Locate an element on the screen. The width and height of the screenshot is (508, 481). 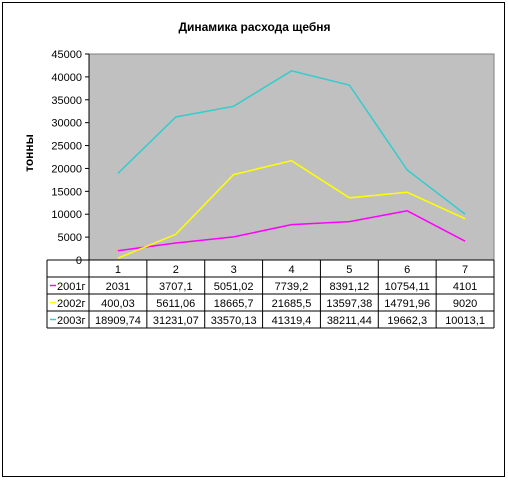
data-label: 33570,13 is located at coordinates (234, 321).